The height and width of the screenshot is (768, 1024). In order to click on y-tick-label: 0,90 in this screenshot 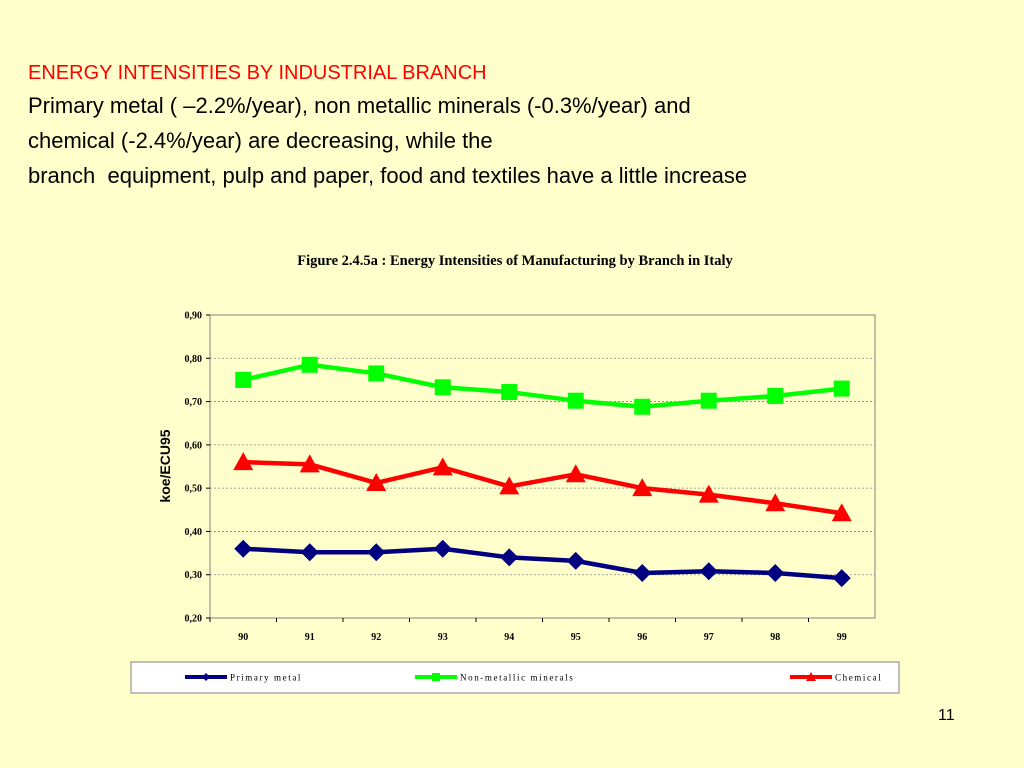, I will do `click(194, 316)`.